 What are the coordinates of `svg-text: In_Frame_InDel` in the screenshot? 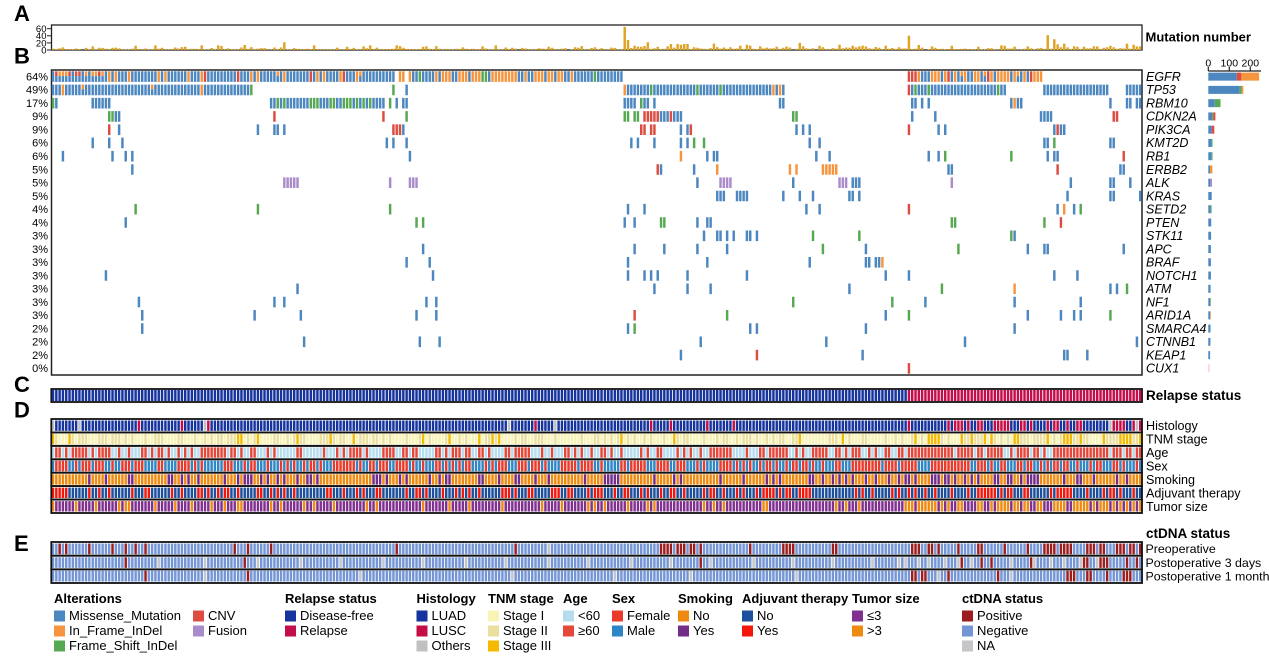 It's located at (115, 630).